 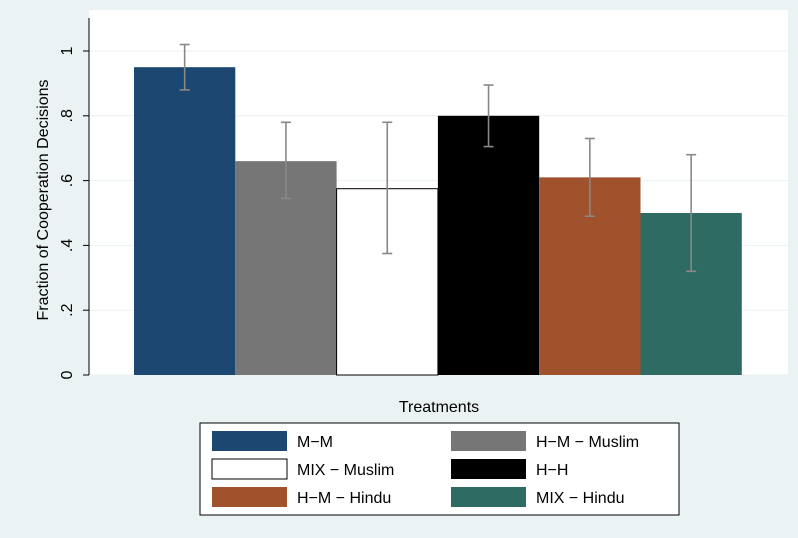 I want to click on legend-label: H−M − Muslim, so click(x=587, y=442).